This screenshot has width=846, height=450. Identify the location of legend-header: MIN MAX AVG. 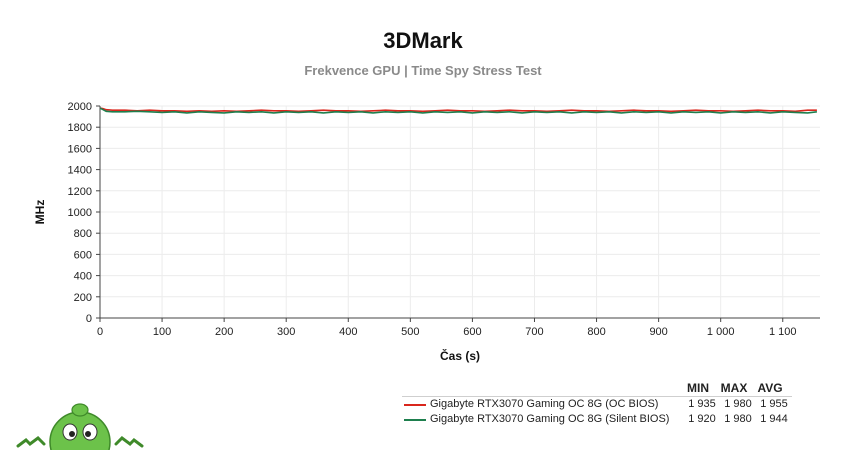
(597, 388).